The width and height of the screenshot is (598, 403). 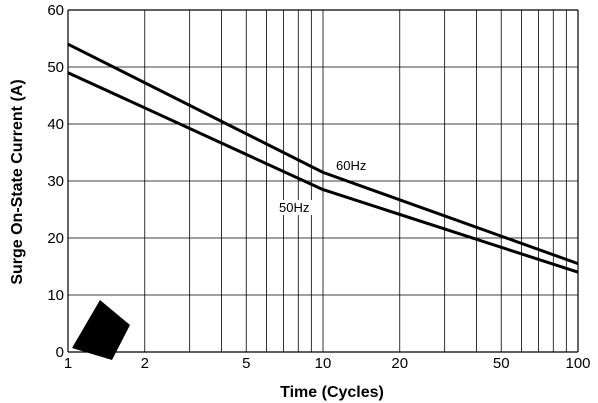 I want to click on y-tick-label: 60, so click(x=55, y=10).